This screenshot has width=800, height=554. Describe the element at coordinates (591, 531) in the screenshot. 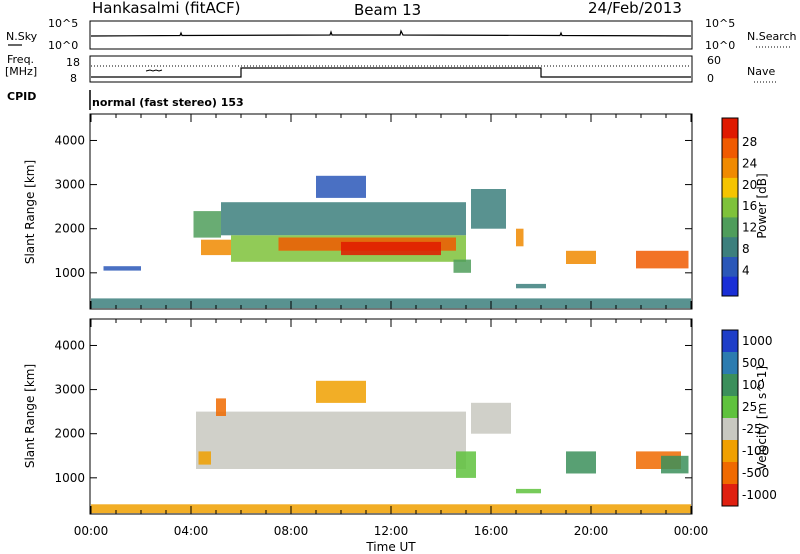

I see `time-tick-label: 20:00` at that location.